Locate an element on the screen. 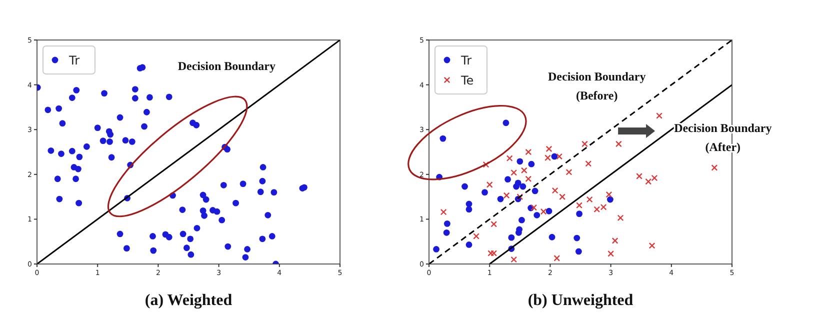  text: (a) Weighted is located at coordinates (188, 300).